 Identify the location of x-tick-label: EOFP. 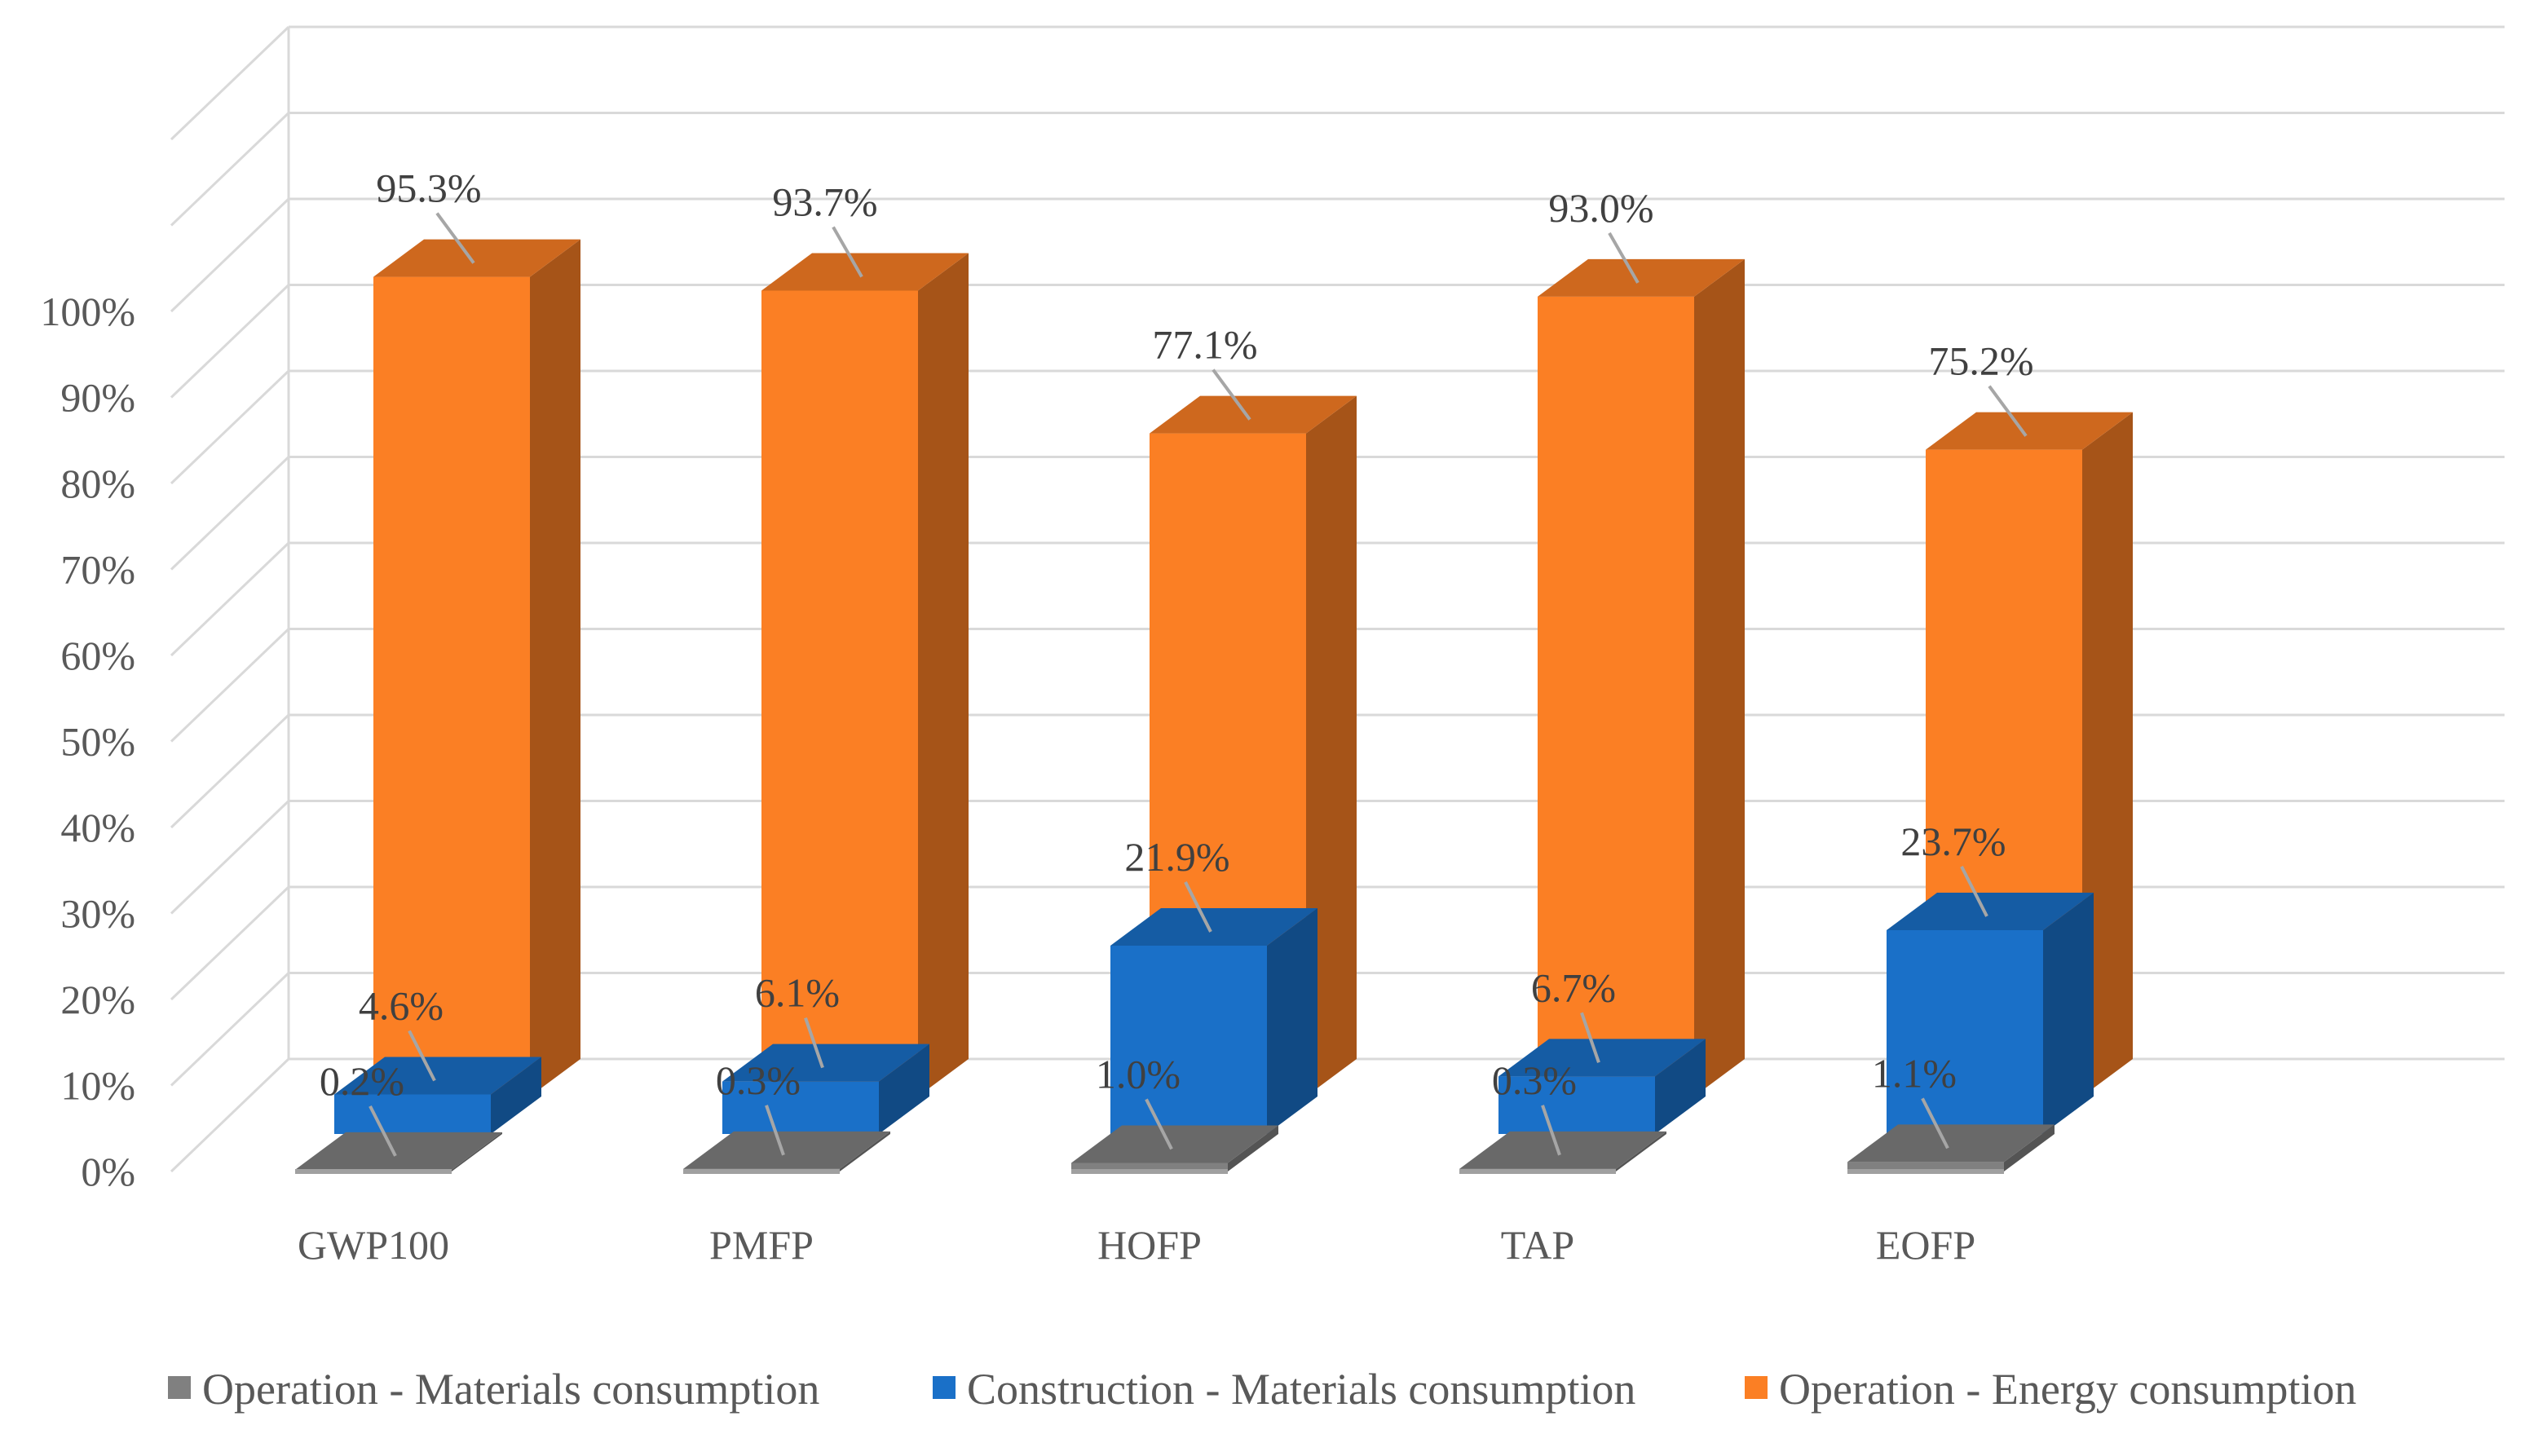
(1925, 1245).